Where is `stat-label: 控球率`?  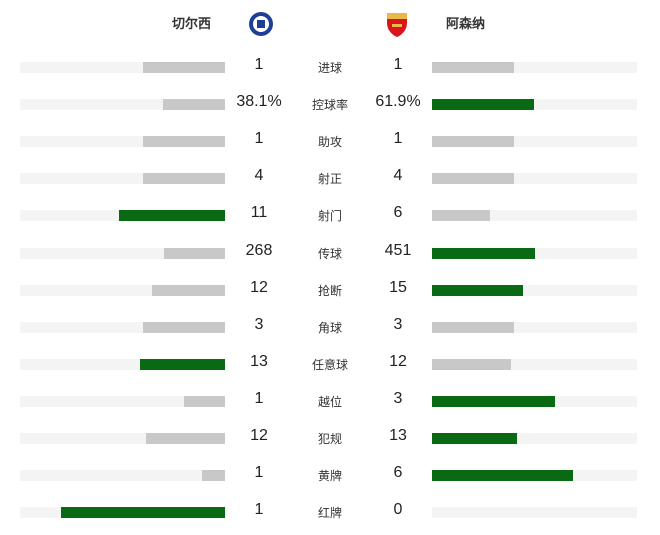
stat-label: 控球率 is located at coordinates (329, 105).